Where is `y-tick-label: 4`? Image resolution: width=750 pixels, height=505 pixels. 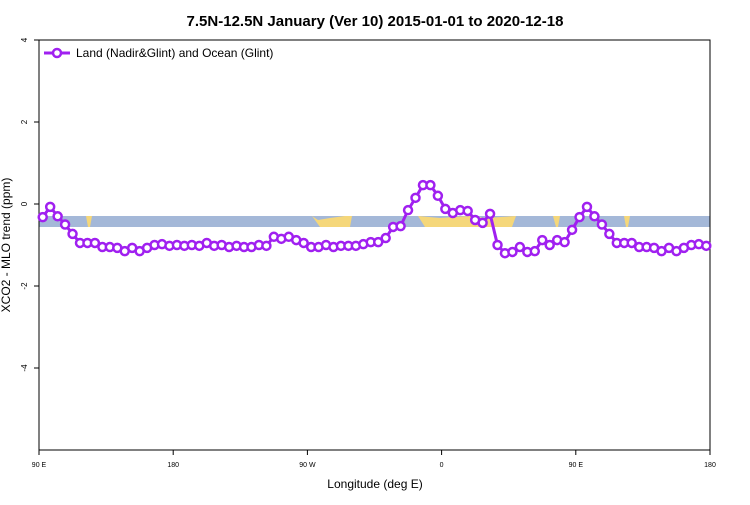
y-tick-label: 4 is located at coordinates (24, 39).